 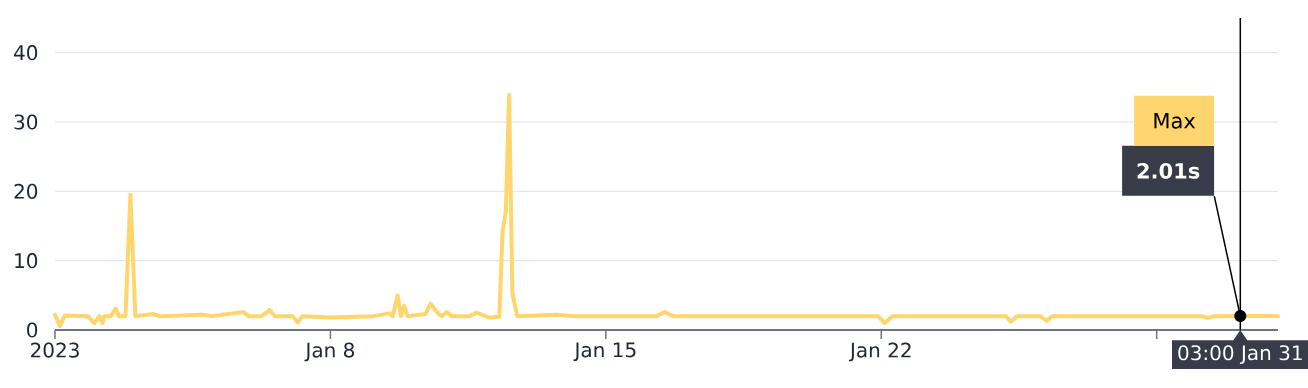 What do you see at coordinates (26, 53) in the screenshot?
I see `y-tick-label: 40` at bounding box center [26, 53].